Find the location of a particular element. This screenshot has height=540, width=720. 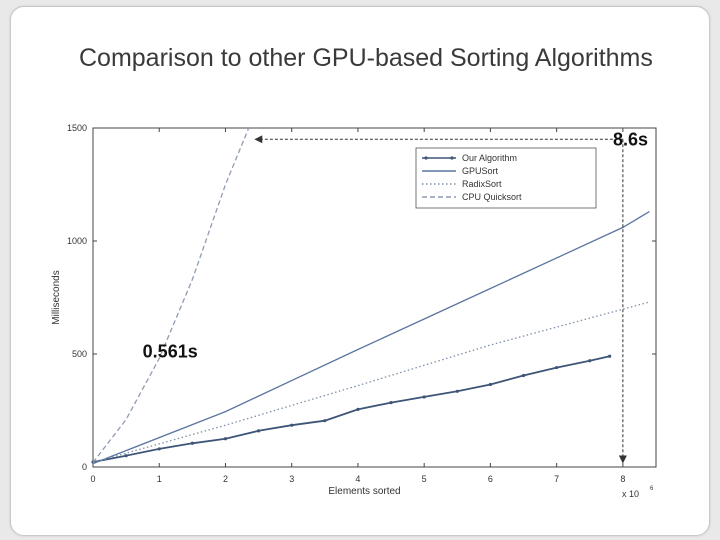

y-tick-label: 0 is located at coordinates (84, 467).